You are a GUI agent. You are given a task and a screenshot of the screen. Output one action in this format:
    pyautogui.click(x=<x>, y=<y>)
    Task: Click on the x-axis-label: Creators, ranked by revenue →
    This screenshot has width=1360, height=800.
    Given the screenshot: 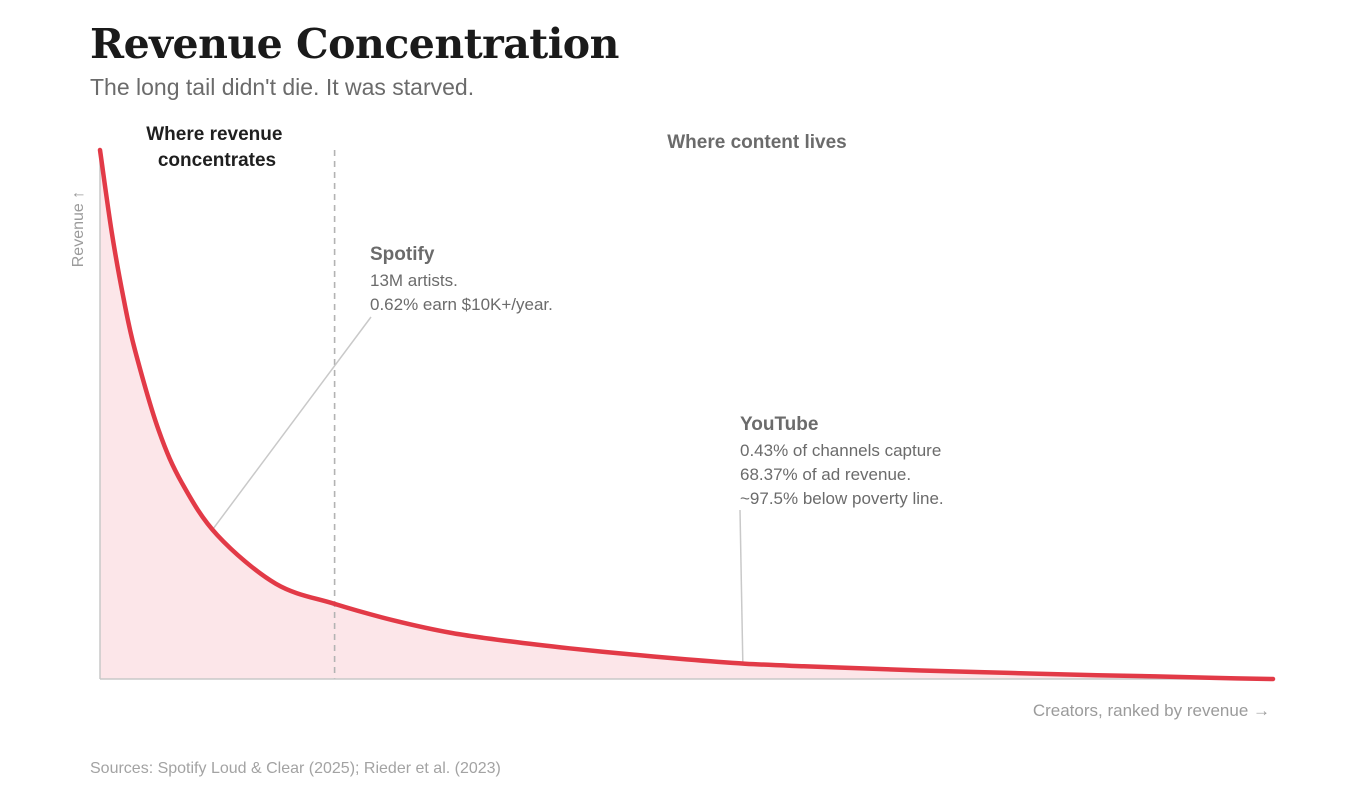 What is the action you would take?
    pyautogui.click(x=1151, y=710)
    